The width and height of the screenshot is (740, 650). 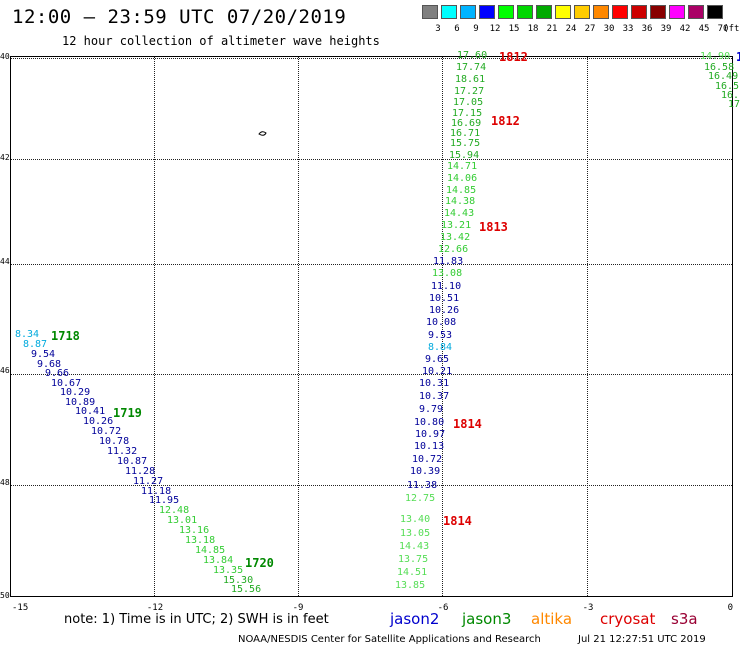 I want to click on wave-height-reading: 11.38, so click(x=422, y=485).